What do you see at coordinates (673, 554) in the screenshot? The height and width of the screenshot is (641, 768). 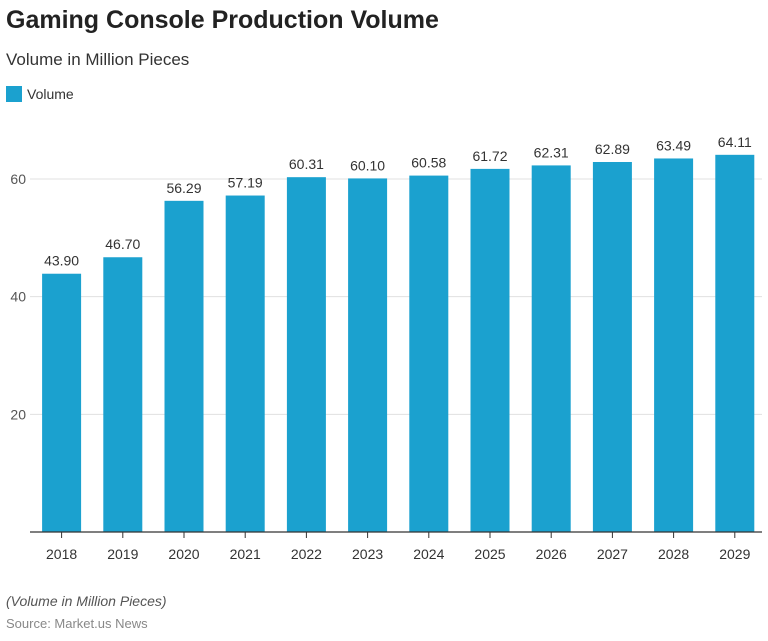 I see `x-tick-label: 2028` at bounding box center [673, 554].